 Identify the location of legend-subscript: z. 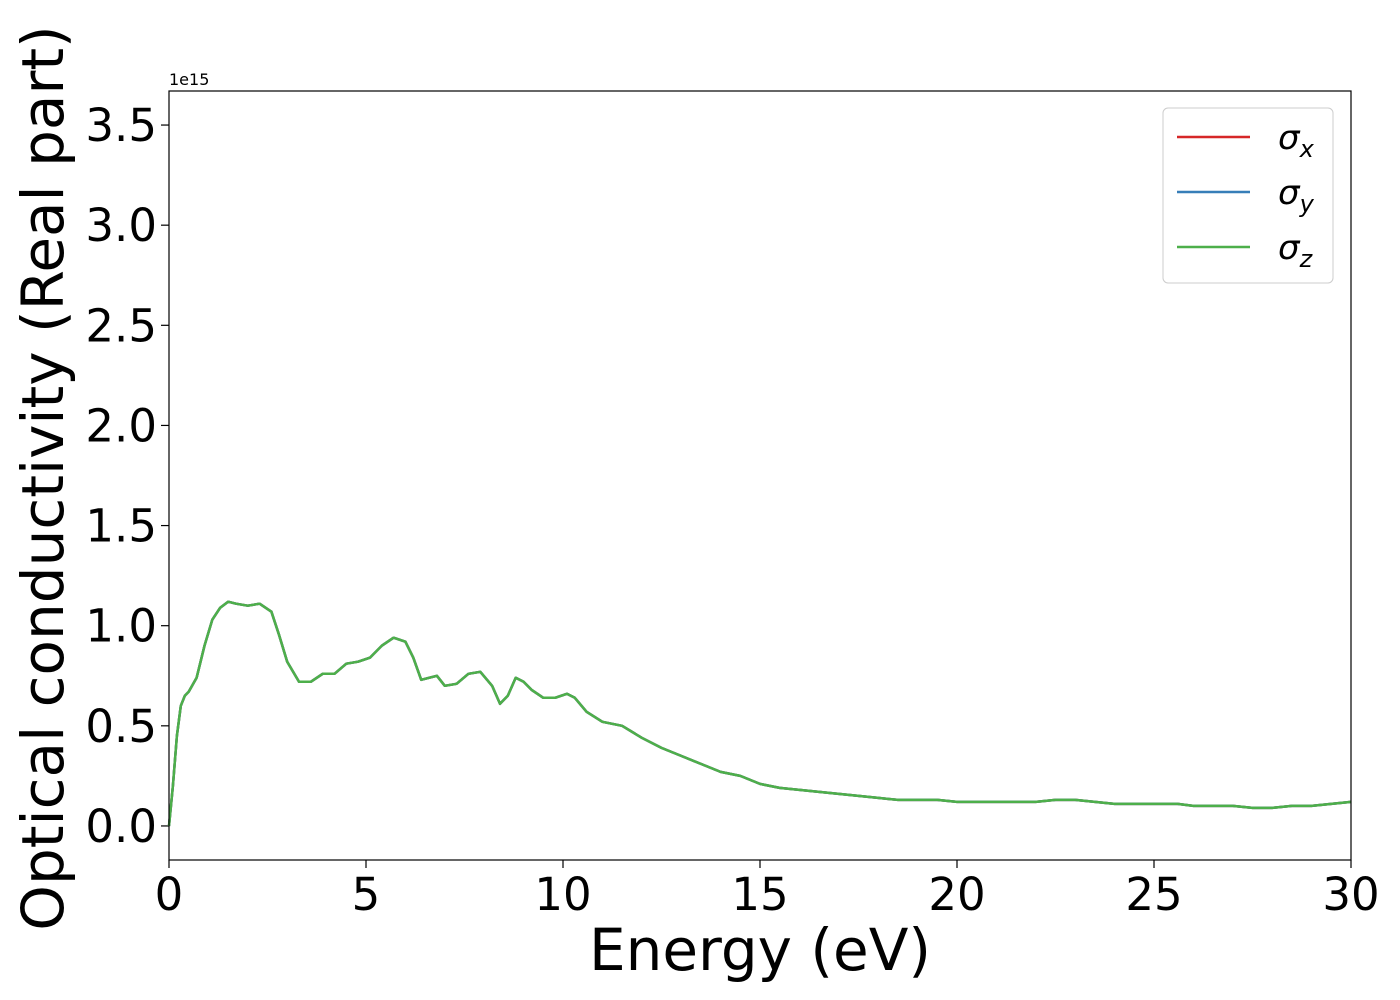
(1306, 259).